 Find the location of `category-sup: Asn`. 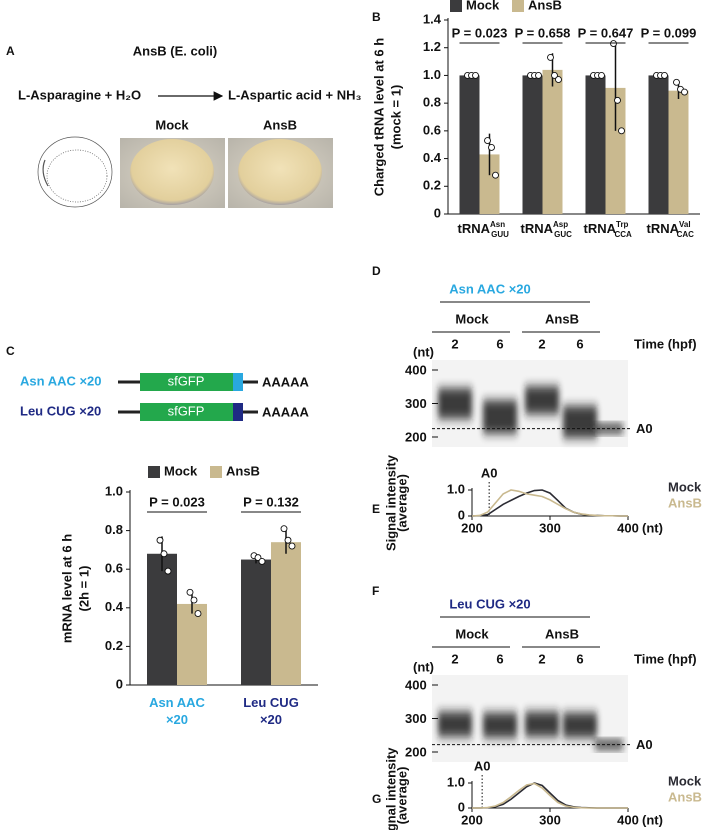

category-sup: Asn is located at coordinates (497, 224).